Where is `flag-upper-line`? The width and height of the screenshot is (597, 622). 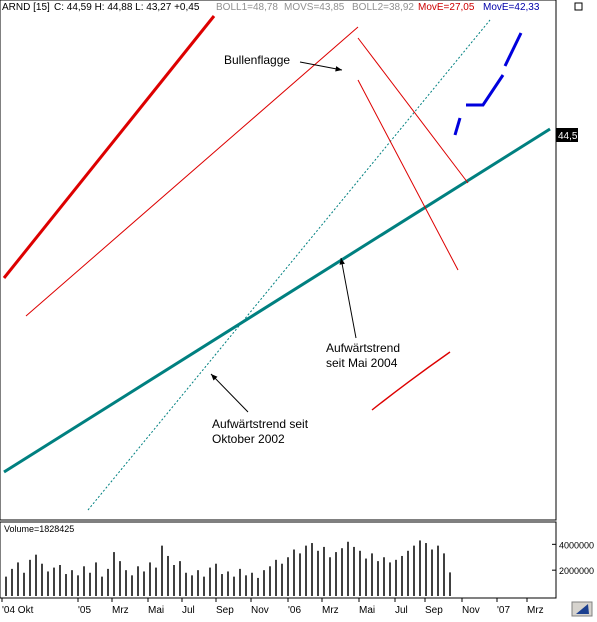 flag-upper-line is located at coordinates (413, 110).